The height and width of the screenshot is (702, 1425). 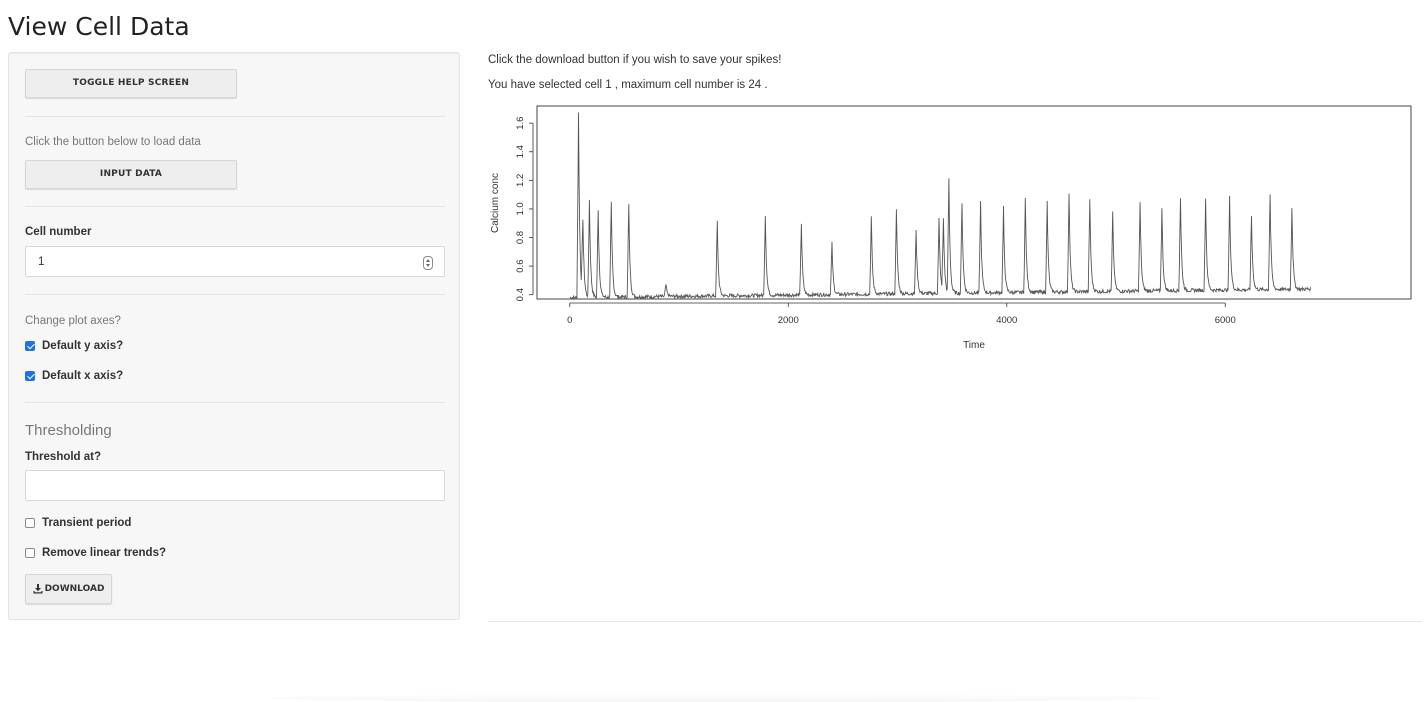 I want to click on cell-number-spinner-icon, so click(x=428, y=263).